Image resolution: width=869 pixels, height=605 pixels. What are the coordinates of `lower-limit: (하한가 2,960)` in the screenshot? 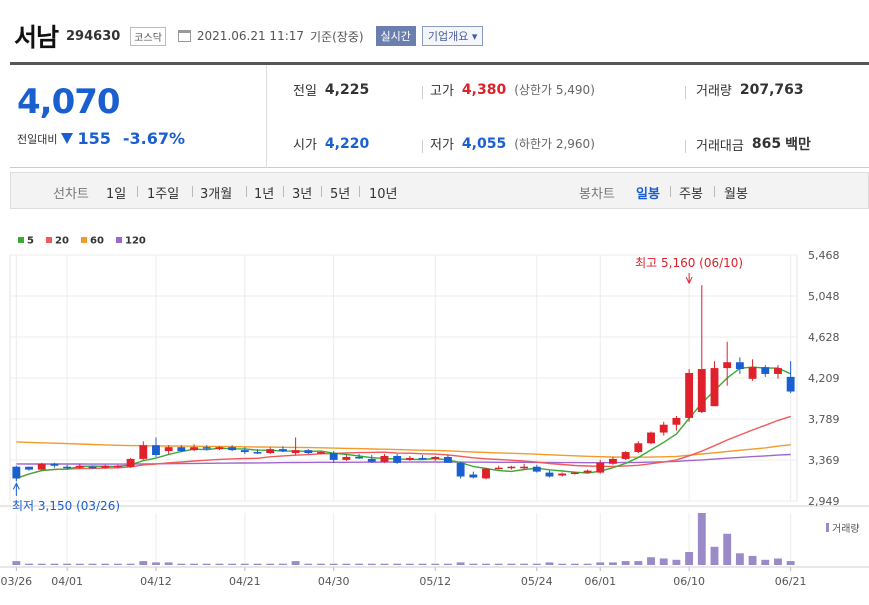 It's located at (554, 144).